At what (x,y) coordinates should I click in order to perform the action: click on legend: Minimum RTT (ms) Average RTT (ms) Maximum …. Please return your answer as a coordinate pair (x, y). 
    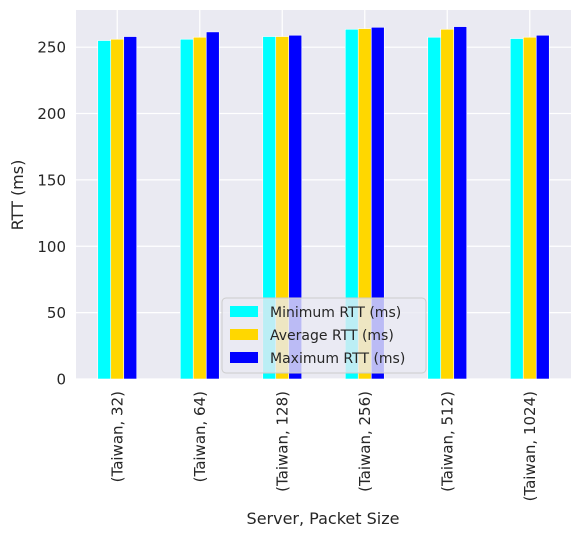
    Looking at the image, I should click on (324, 335).